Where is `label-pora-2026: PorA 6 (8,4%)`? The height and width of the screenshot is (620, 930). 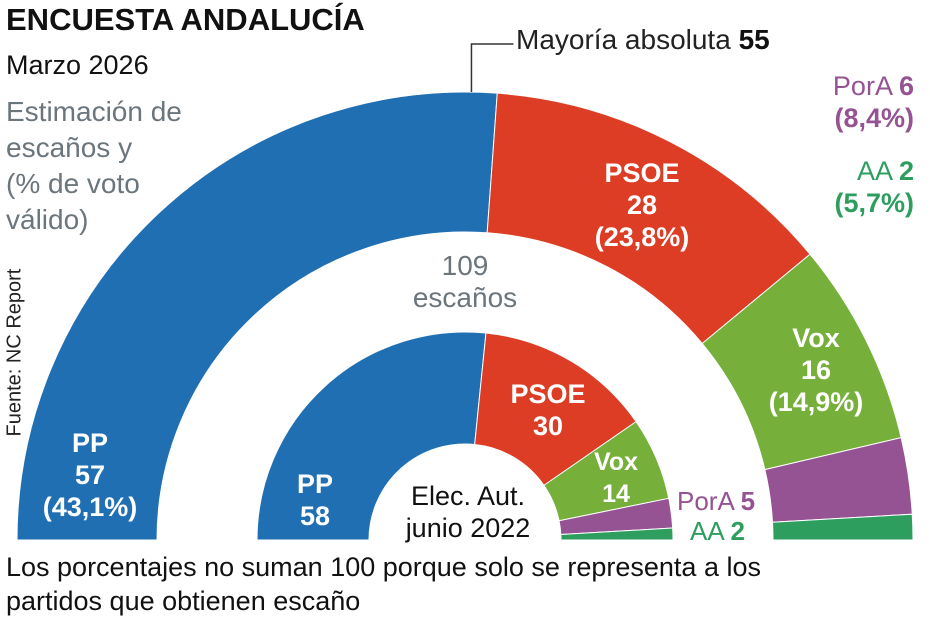
label-pora-2026: PorA 6 (8,4%) is located at coordinates (873, 102).